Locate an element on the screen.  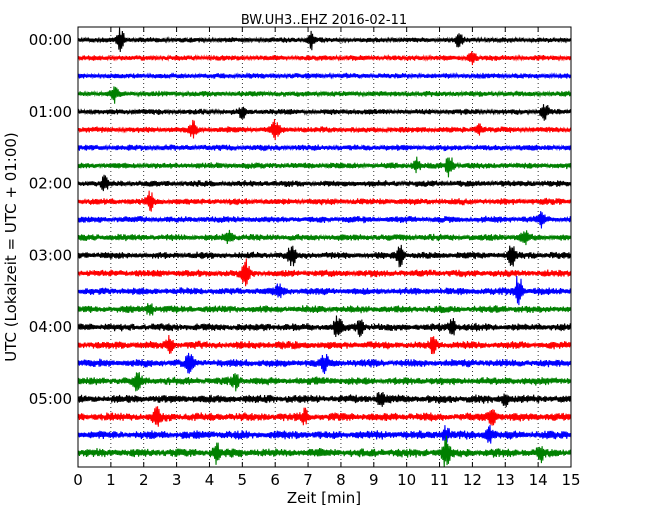
x-tick-label: 3 is located at coordinates (177, 480).